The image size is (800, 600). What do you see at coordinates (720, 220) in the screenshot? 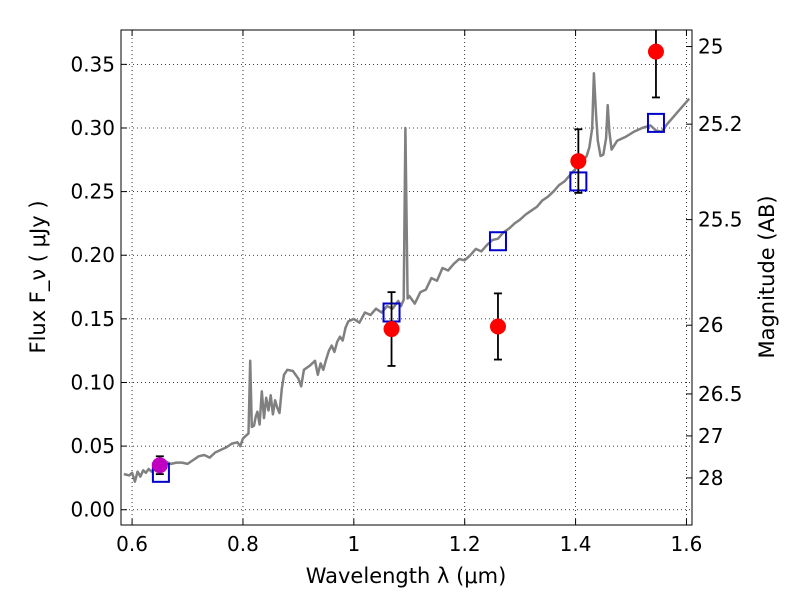
I see `y2-tick-label: 25.5` at bounding box center [720, 220].